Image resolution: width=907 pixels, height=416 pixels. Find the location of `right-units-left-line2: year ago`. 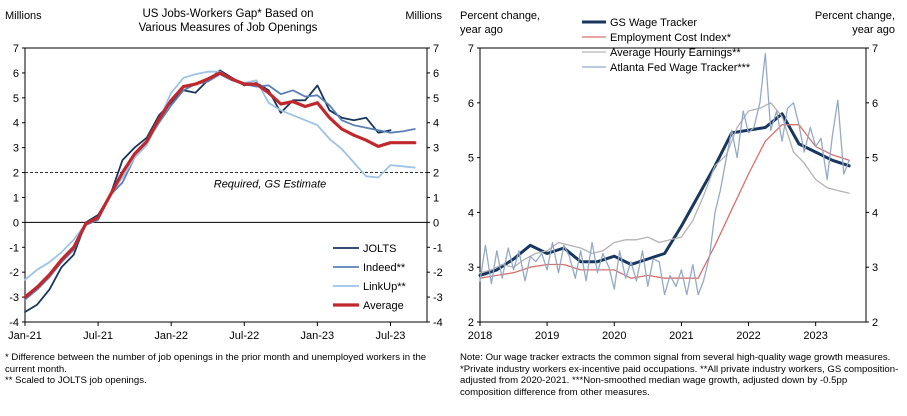

right-units-left-line2: year ago is located at coordinates (481, 30).